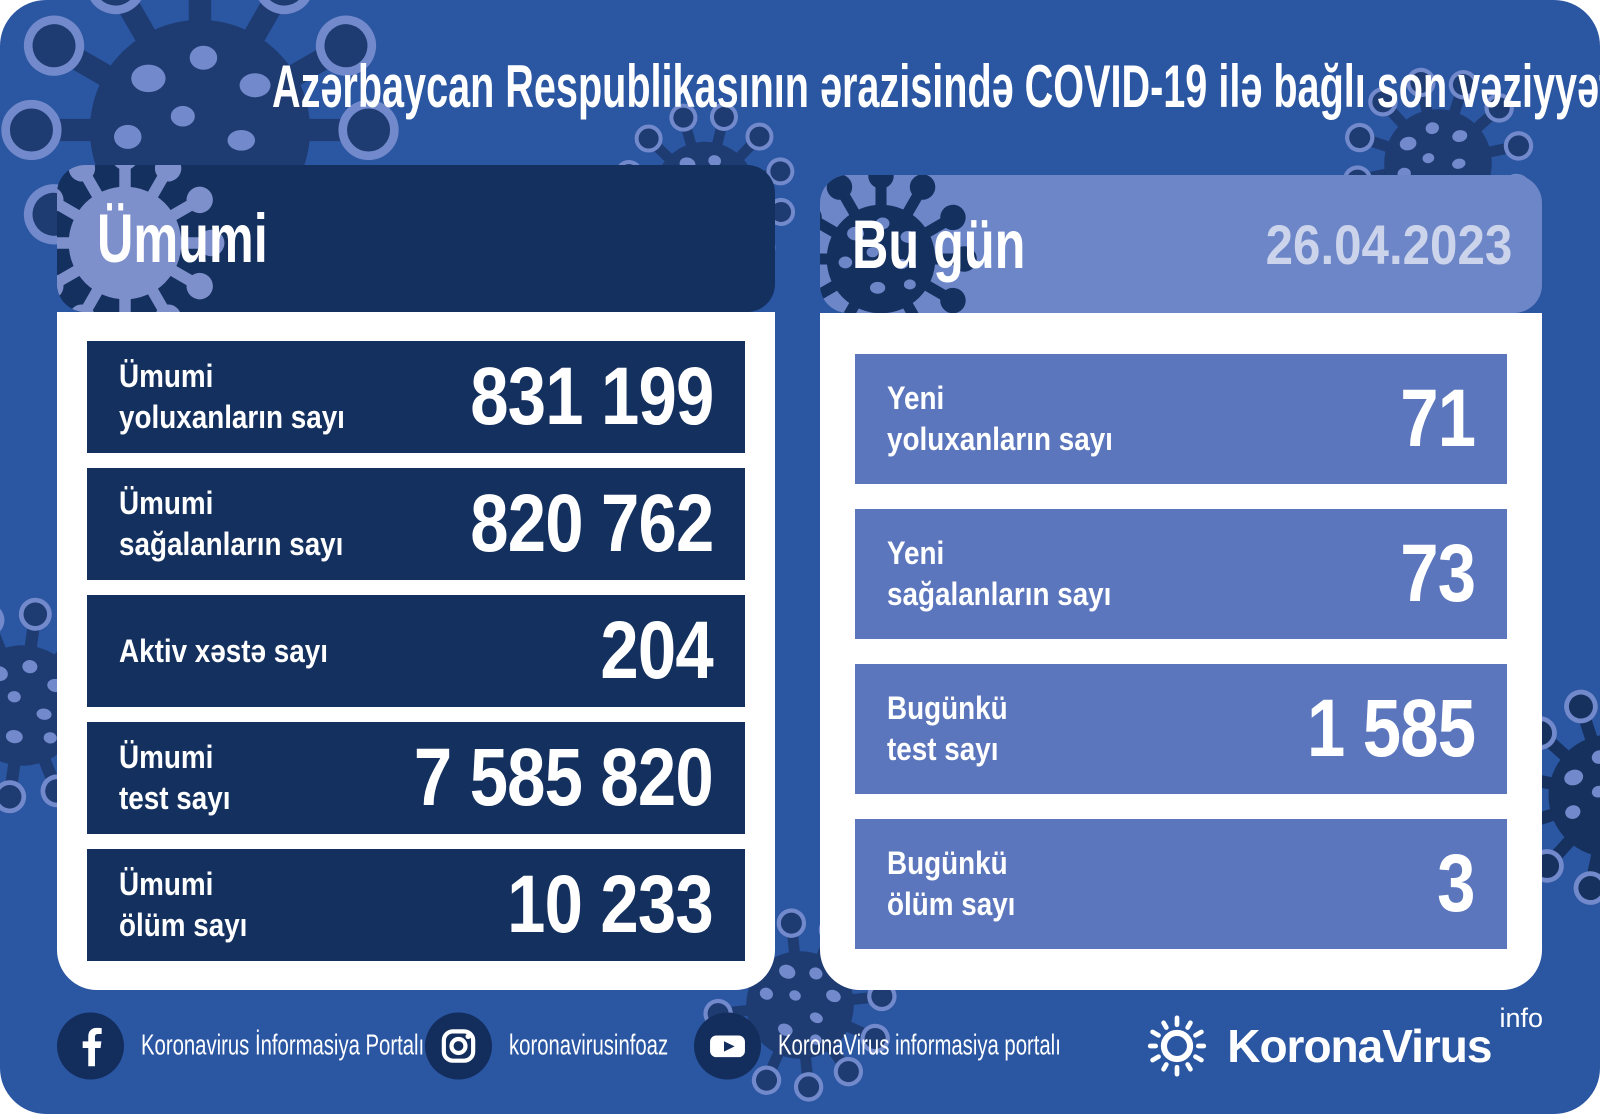 The height and width of the screenshot is (1114, 1600). I want to click on stat-label: Bugünkü ölüm sayı, so click(951, 883).